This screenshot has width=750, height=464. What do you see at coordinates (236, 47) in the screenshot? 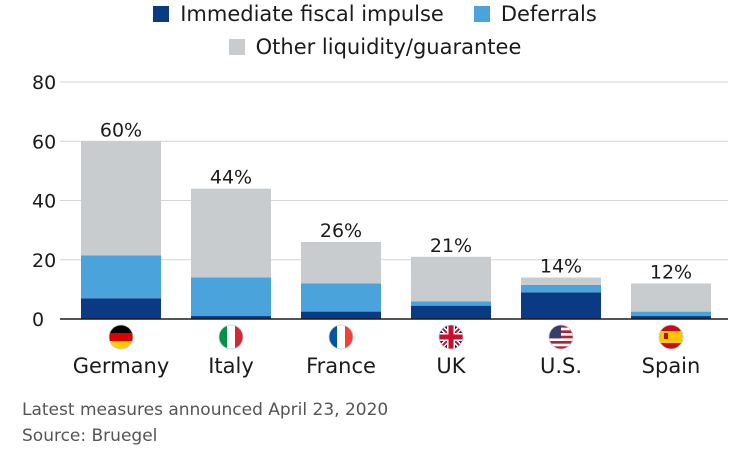
I see `legend-swatch-other` at bounding box center [236, 47].